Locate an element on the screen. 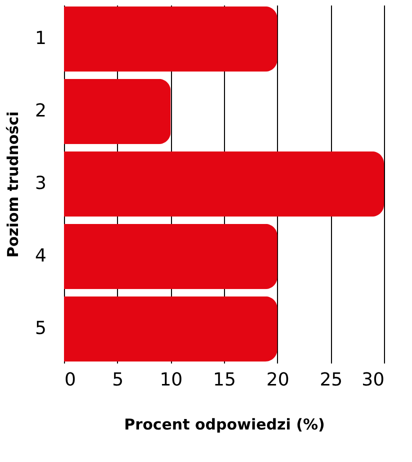 This screenshot has height=462, width=412. y-tick-label: 3 is located at coordinates (40, 183).